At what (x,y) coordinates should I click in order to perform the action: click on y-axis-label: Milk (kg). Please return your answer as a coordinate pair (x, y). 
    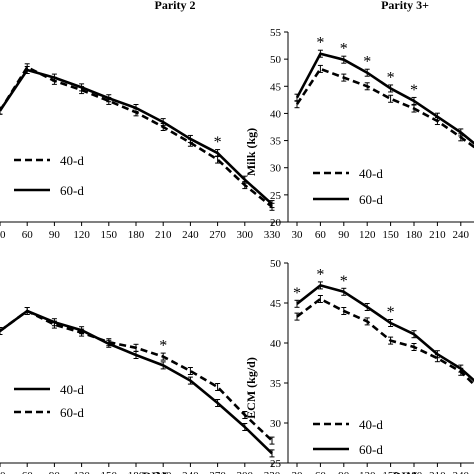
    Looking at the image, I should click on (251, 152).